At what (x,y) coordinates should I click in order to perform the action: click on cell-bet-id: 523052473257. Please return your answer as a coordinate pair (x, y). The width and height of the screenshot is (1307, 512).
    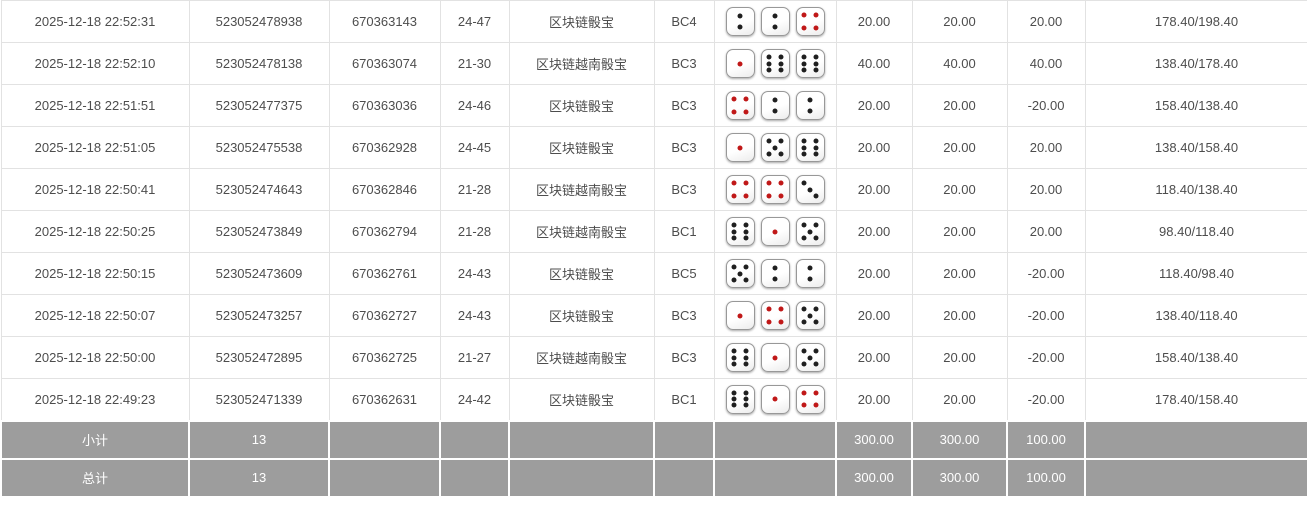
    Looking at the image, I should click on (259, 315).